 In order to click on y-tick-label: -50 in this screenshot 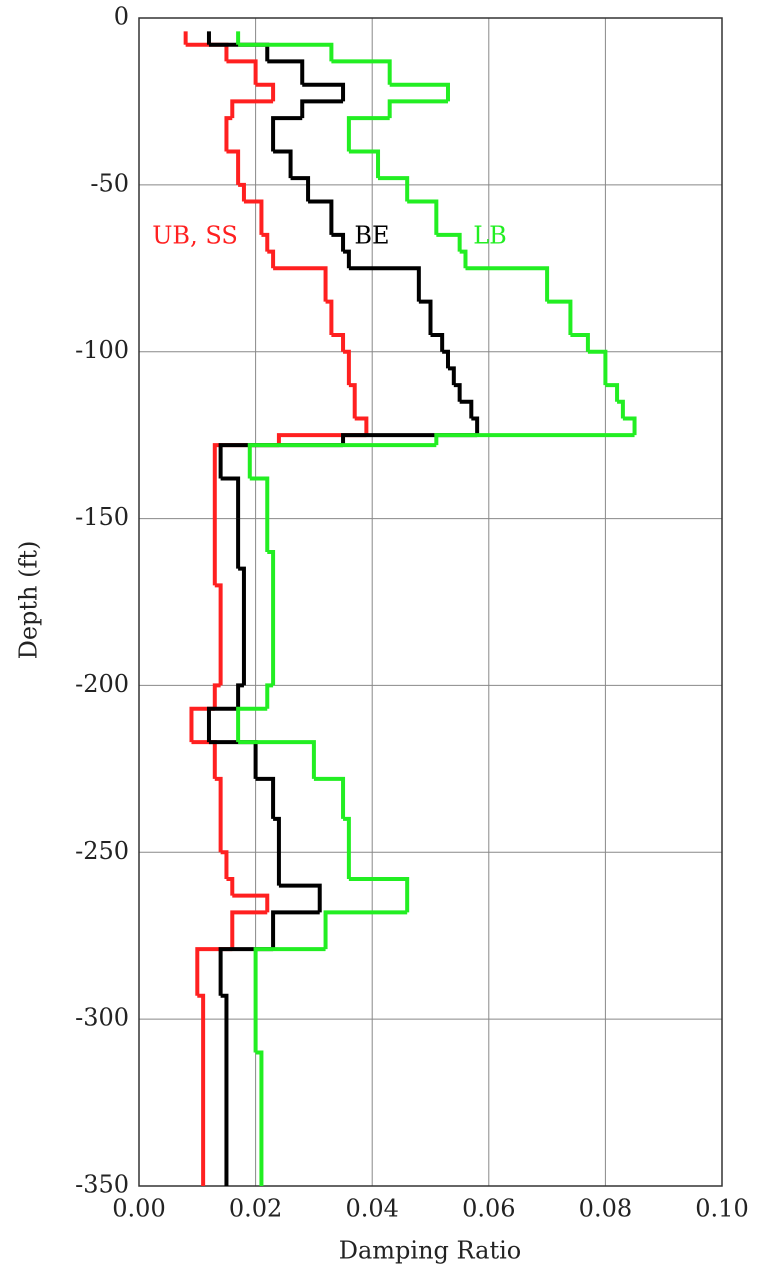, I will do `click(109, 183)`.